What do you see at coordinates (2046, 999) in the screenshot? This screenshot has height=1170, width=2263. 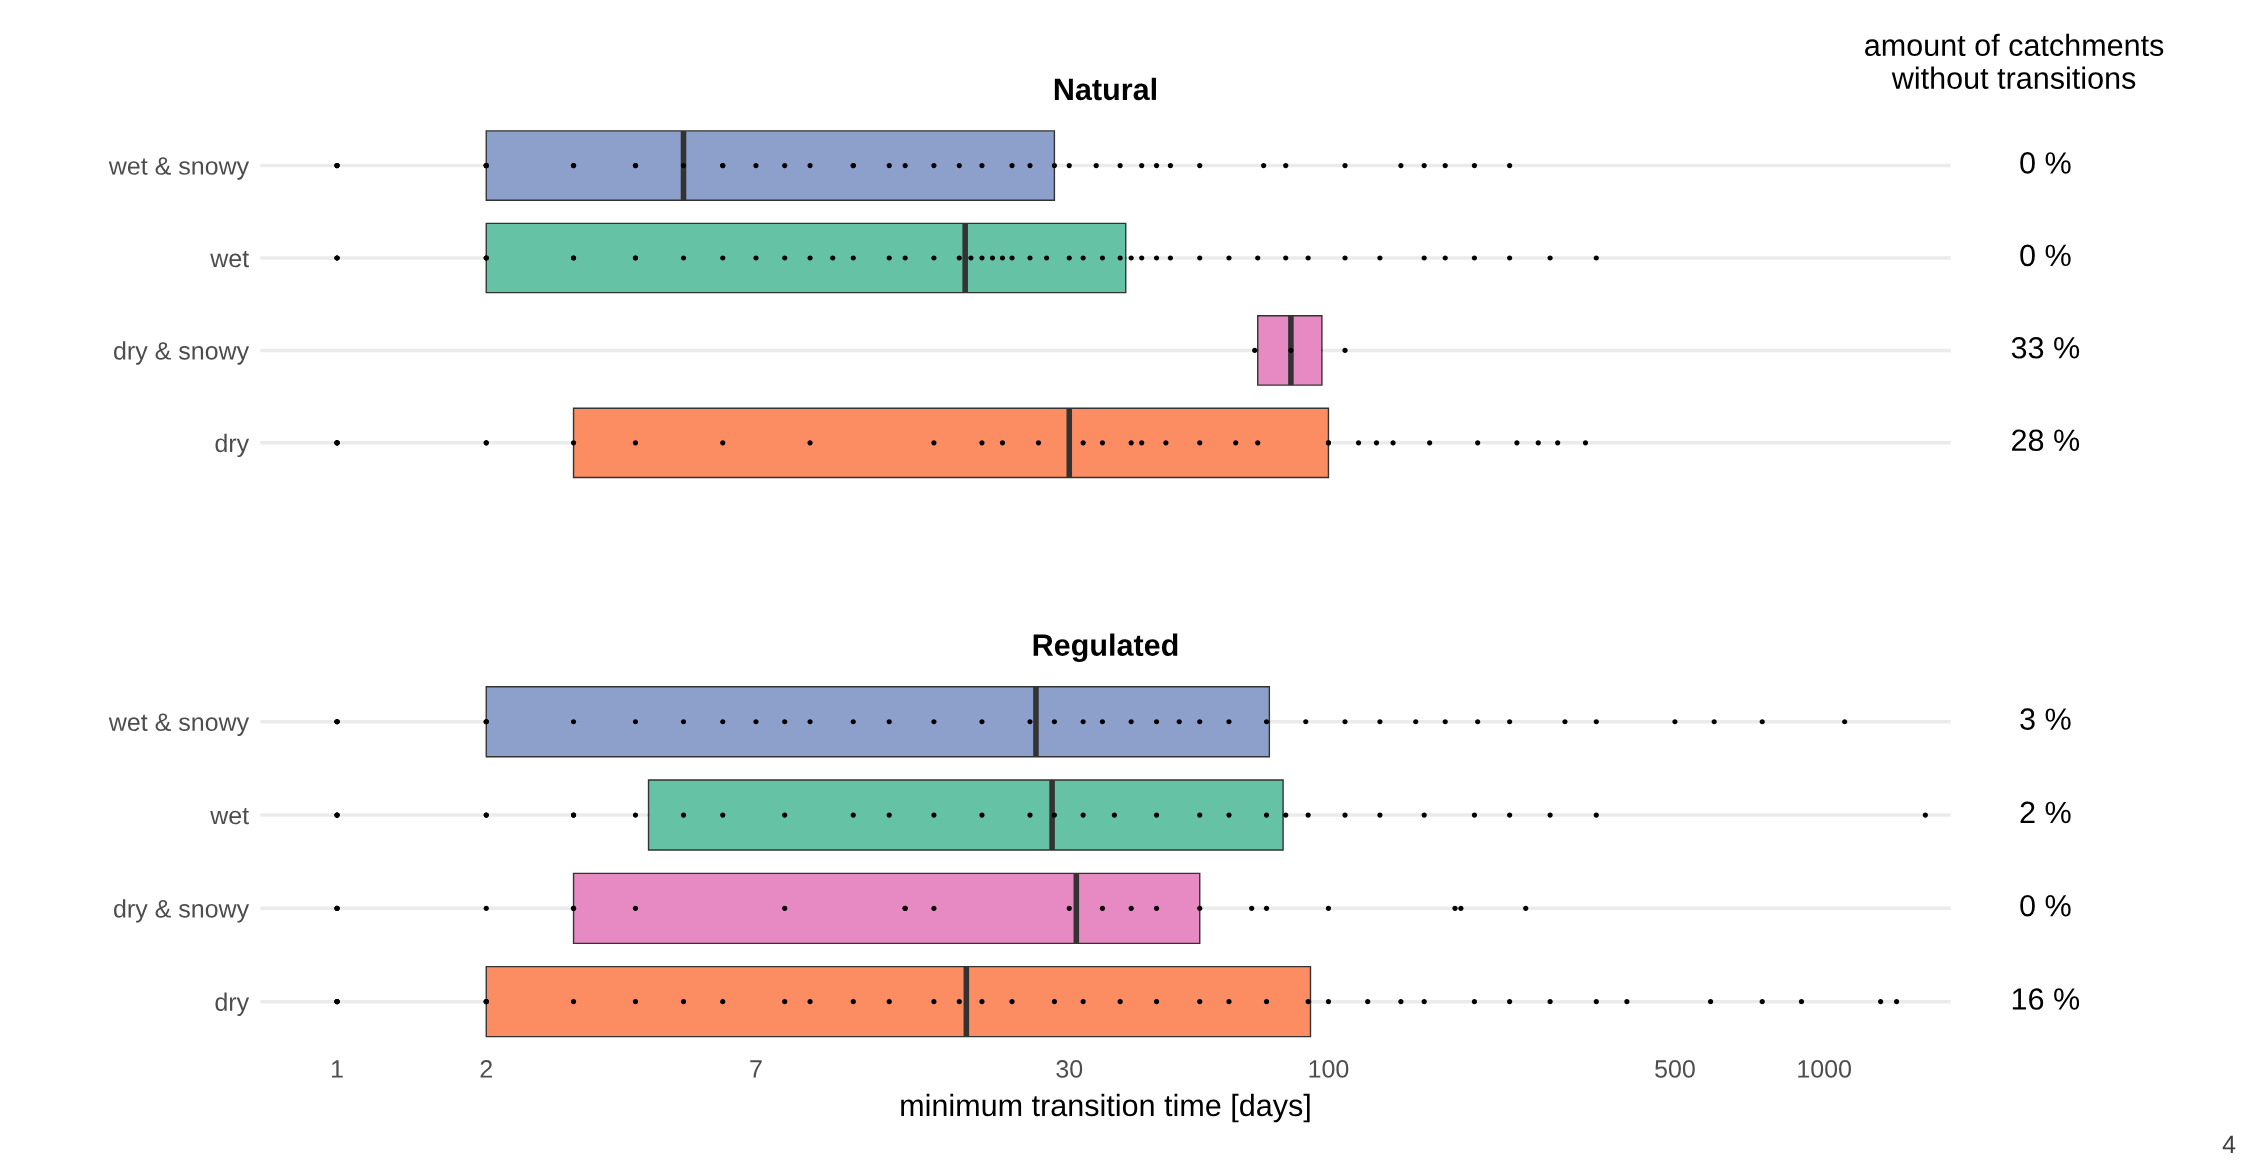 I see `text: 16 %` at bounding box center [2046, 999].